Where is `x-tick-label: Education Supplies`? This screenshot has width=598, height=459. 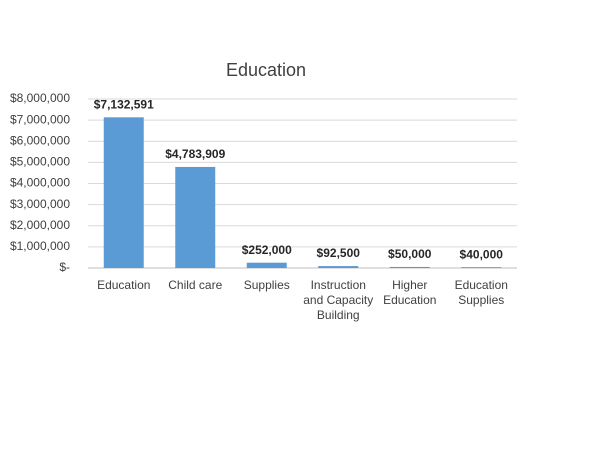 x-tick-label: Education Supplies is located at coordinates (481, 292).